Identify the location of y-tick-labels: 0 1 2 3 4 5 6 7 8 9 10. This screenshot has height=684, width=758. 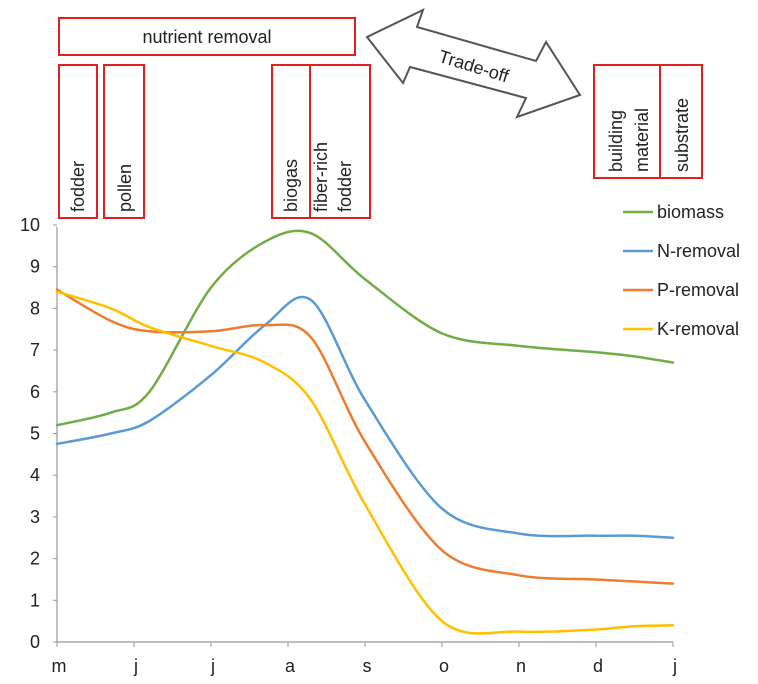
(38, 433).